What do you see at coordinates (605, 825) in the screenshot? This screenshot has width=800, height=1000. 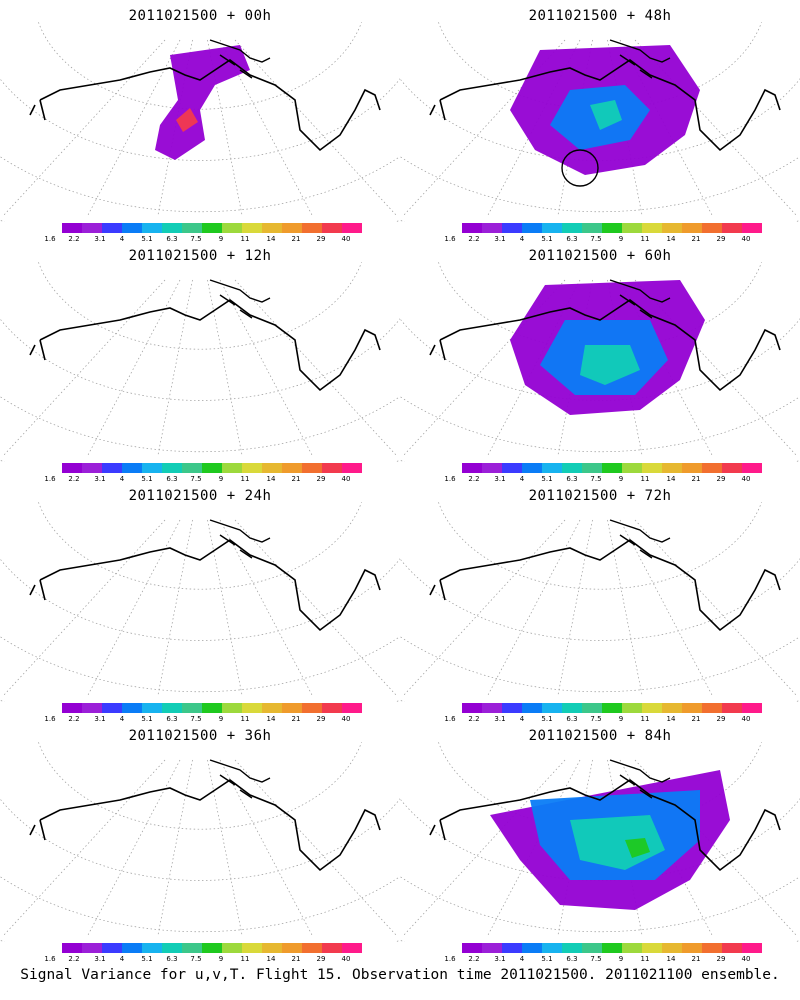 I see `coastline` at bounding box center [605, 825].